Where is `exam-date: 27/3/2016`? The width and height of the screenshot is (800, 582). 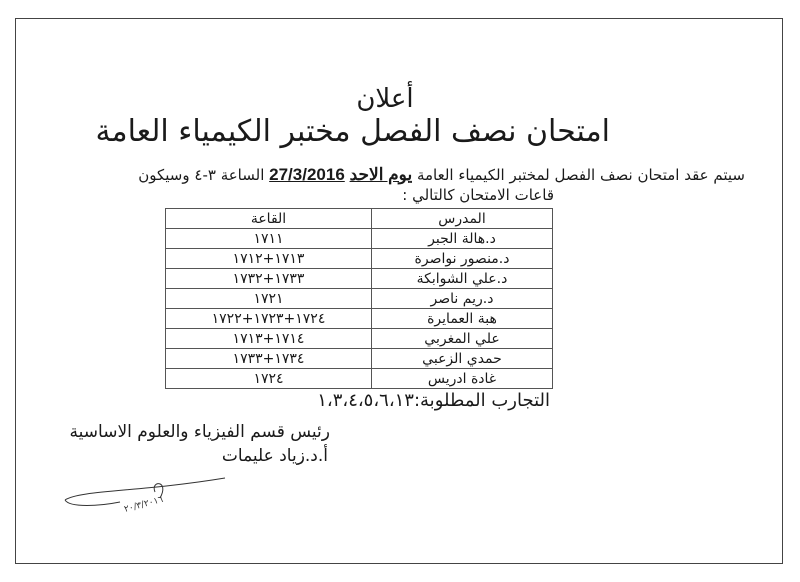
exam-date: 27/3/2016 is located at coordinates (307, 174).